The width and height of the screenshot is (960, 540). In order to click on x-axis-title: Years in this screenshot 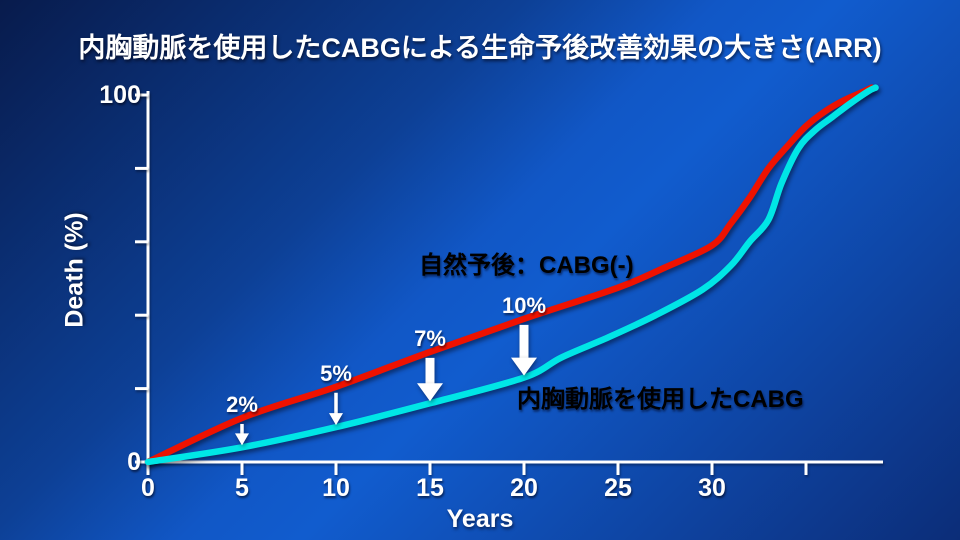, I will do `click(480, 519)`.